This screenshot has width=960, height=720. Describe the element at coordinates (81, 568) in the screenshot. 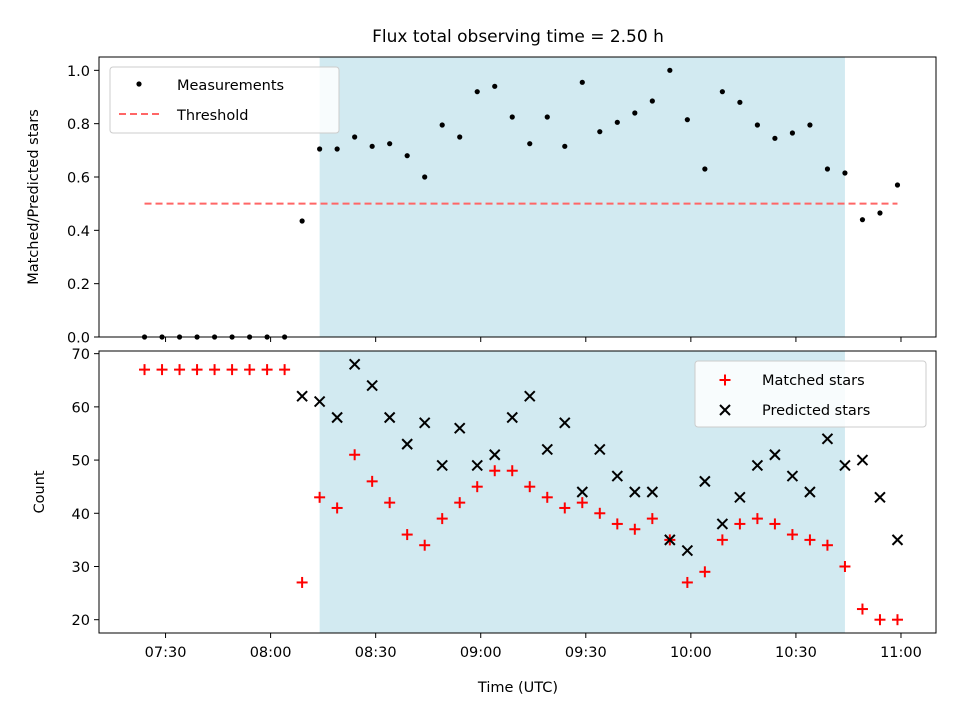

I see `bottom-y-tick-label: 30` at that location.